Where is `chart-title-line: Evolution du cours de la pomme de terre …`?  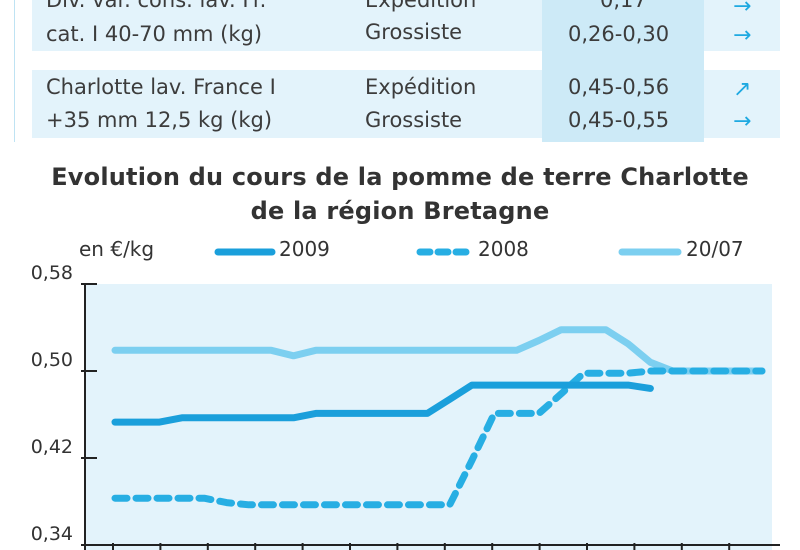 chart-title-line: Evolution du cours de la pomme de terre … is located at coordinates (400, 177).